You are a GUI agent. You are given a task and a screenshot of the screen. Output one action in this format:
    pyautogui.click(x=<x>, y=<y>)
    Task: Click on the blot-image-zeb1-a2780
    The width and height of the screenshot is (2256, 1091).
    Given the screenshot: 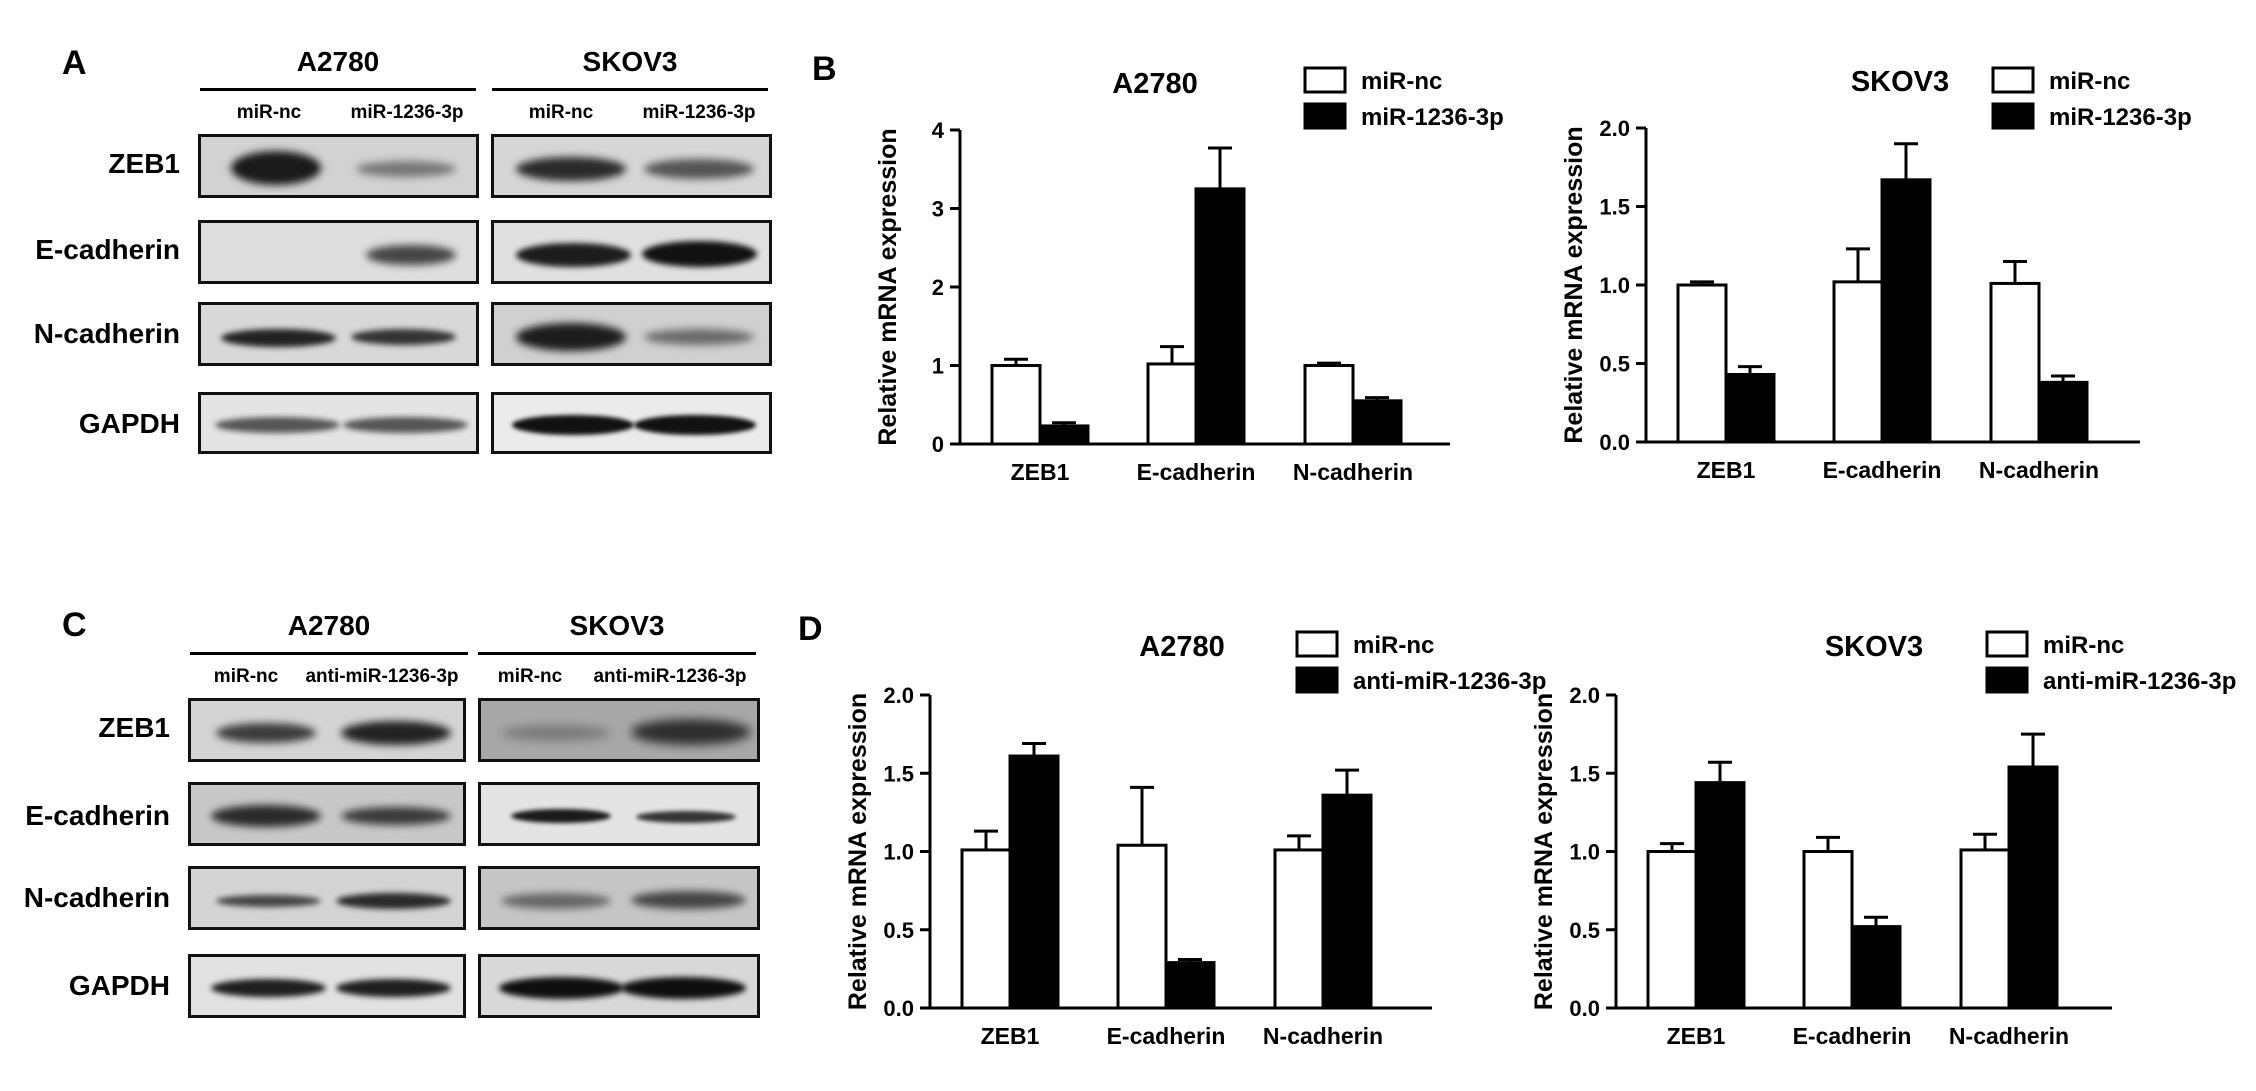 What is the action you would take?
    pyautogui.click(x=338, y=166)
    